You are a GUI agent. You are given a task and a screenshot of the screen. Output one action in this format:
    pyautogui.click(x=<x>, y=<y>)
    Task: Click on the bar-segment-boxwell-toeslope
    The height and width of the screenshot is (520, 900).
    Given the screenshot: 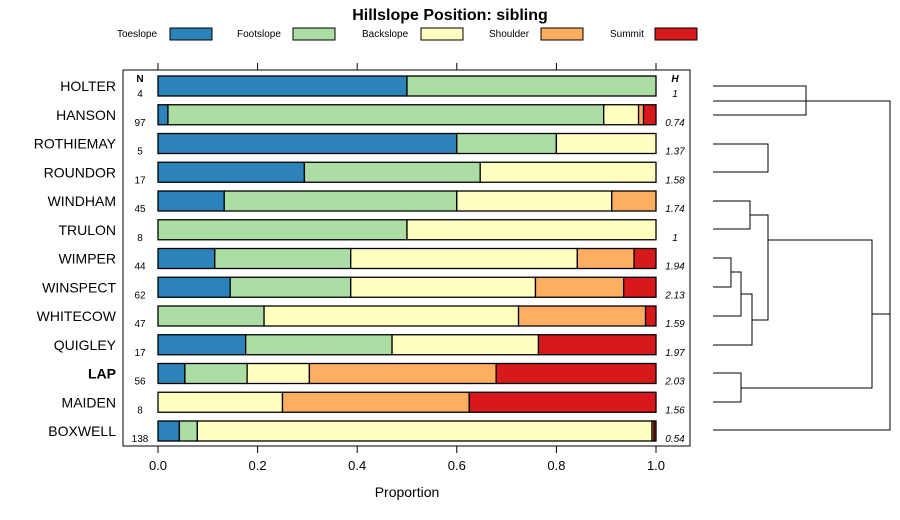 What is the action you would take?
    pyautogui.click(x=169, y=431)
    